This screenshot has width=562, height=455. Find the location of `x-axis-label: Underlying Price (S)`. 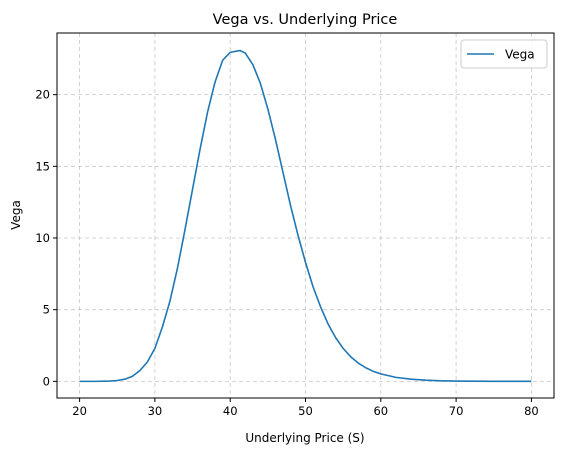

x-axis-label: Underlying Price (S) is located at coordinates (304, 438).